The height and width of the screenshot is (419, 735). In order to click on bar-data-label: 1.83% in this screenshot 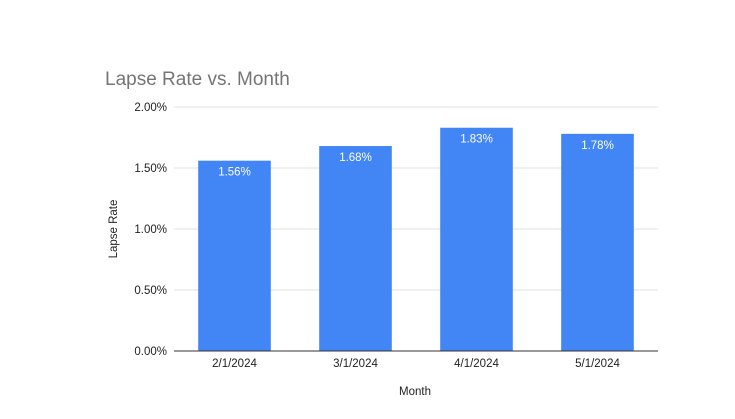, I will do `click(476, 140)`.